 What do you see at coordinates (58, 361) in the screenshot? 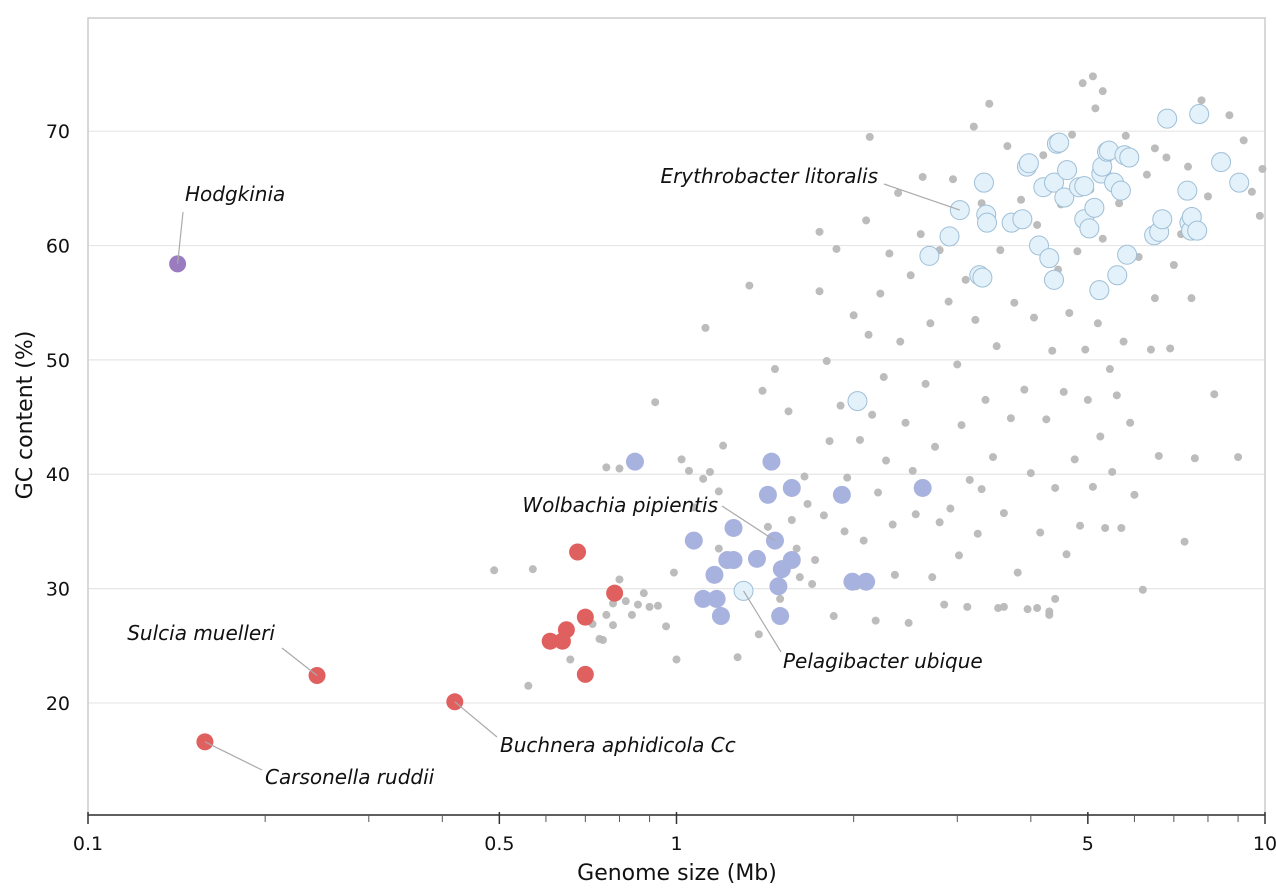
I see `y-tick-label: 50` at bounding box center [58, 361].